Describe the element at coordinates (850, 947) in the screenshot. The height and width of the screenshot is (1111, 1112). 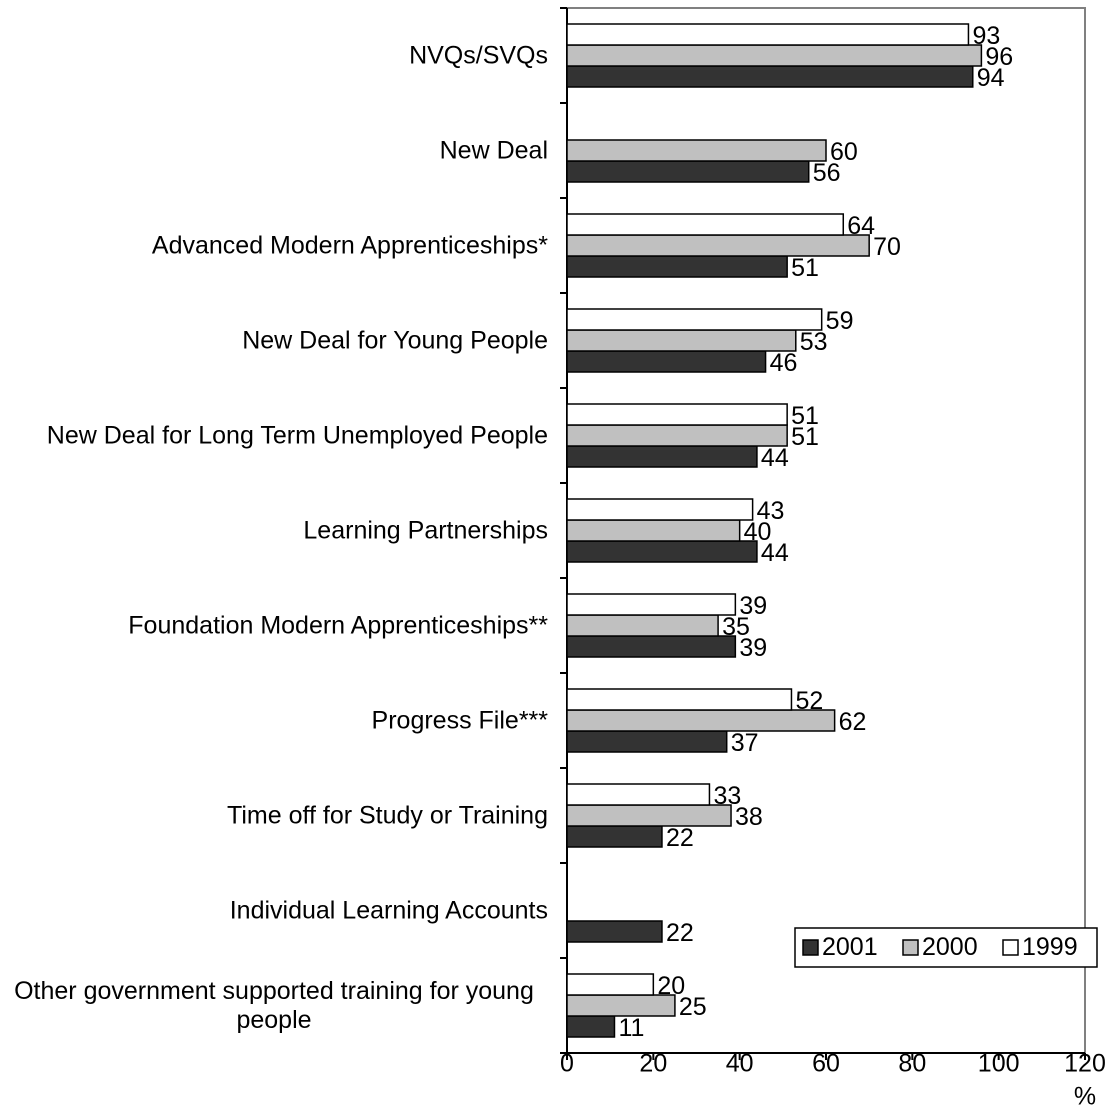
I see `legend-label: 2001` at that location.